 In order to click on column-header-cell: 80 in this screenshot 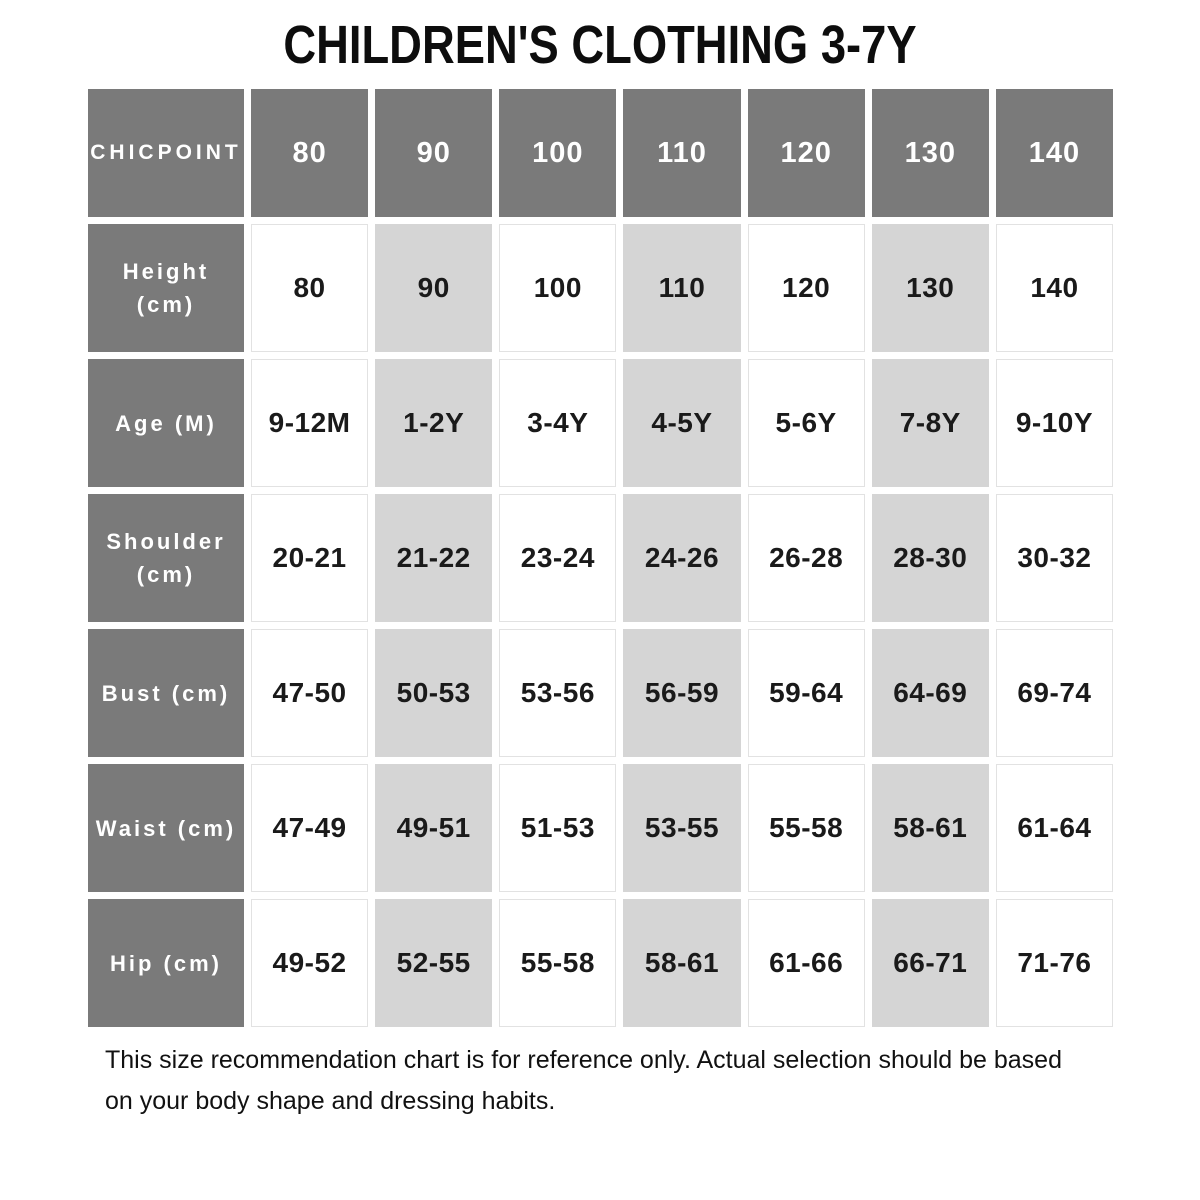, I will do `click(310, 153)`.